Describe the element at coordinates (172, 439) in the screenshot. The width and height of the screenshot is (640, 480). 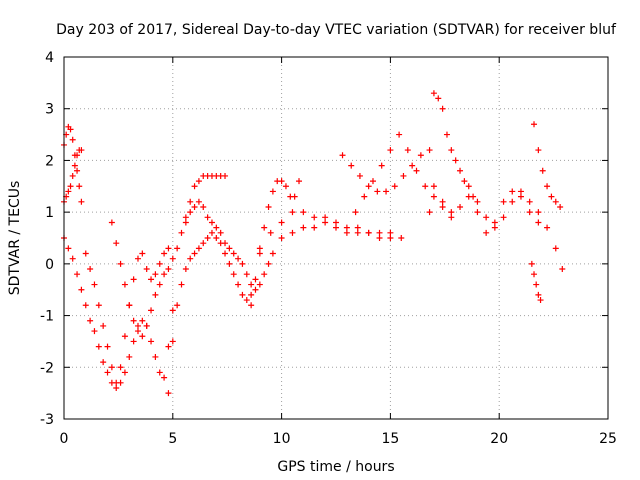
I see `x-tick-label: 5` at that location.